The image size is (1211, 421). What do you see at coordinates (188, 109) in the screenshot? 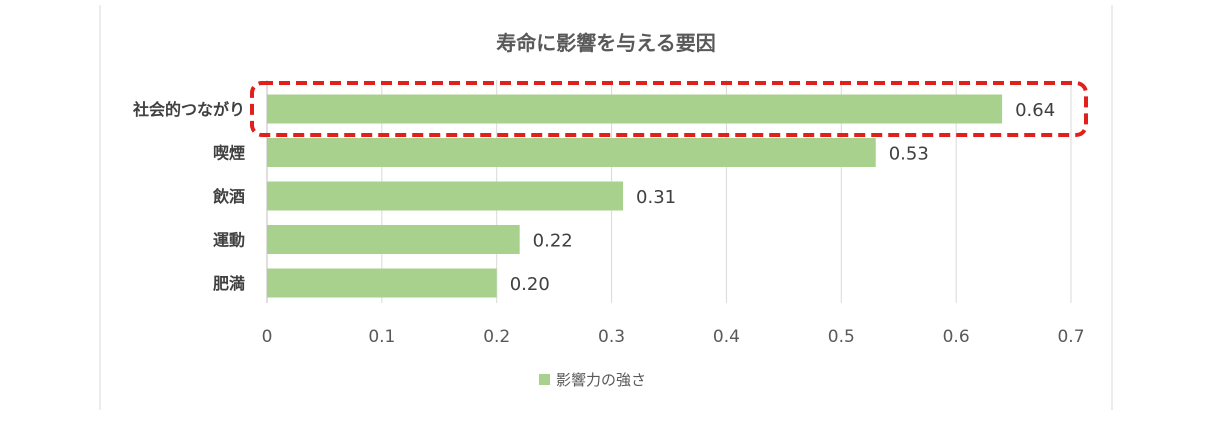
I see `category-label: 社会的つながり` at bounding box center [188, 109].